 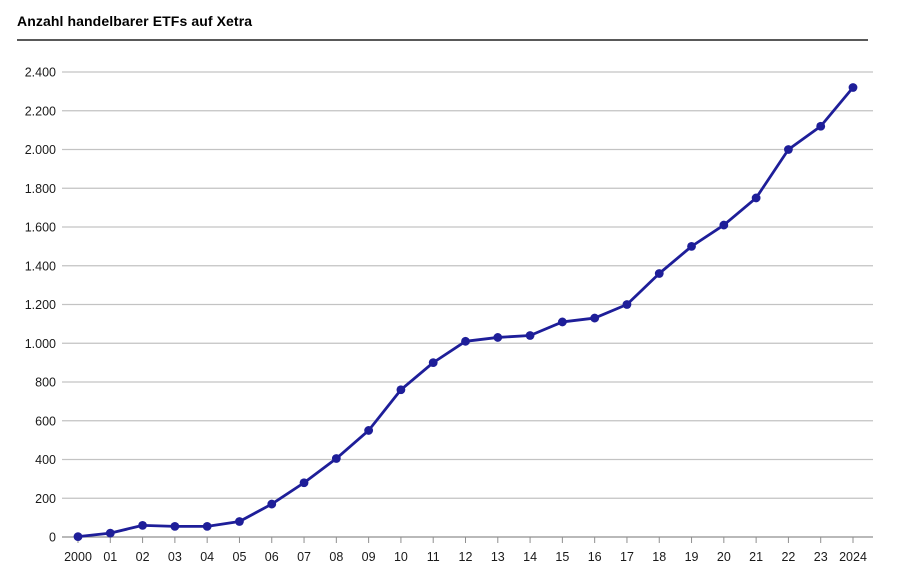 I want to click on y-tick-label: 2.000, so click(x=40, y=150).